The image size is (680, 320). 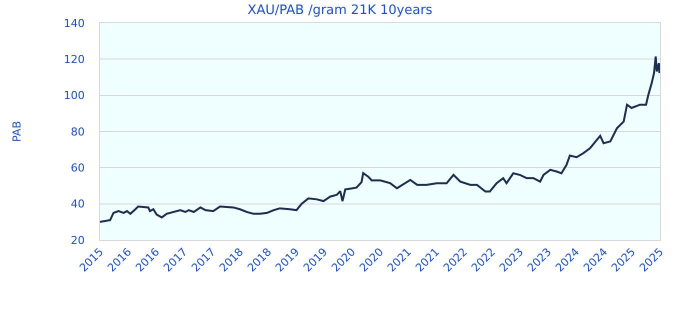 What do you see at coordinates (74, 95) in the screenshot?
I see `y-tick-label: 100` at bounding box center [74, 95].